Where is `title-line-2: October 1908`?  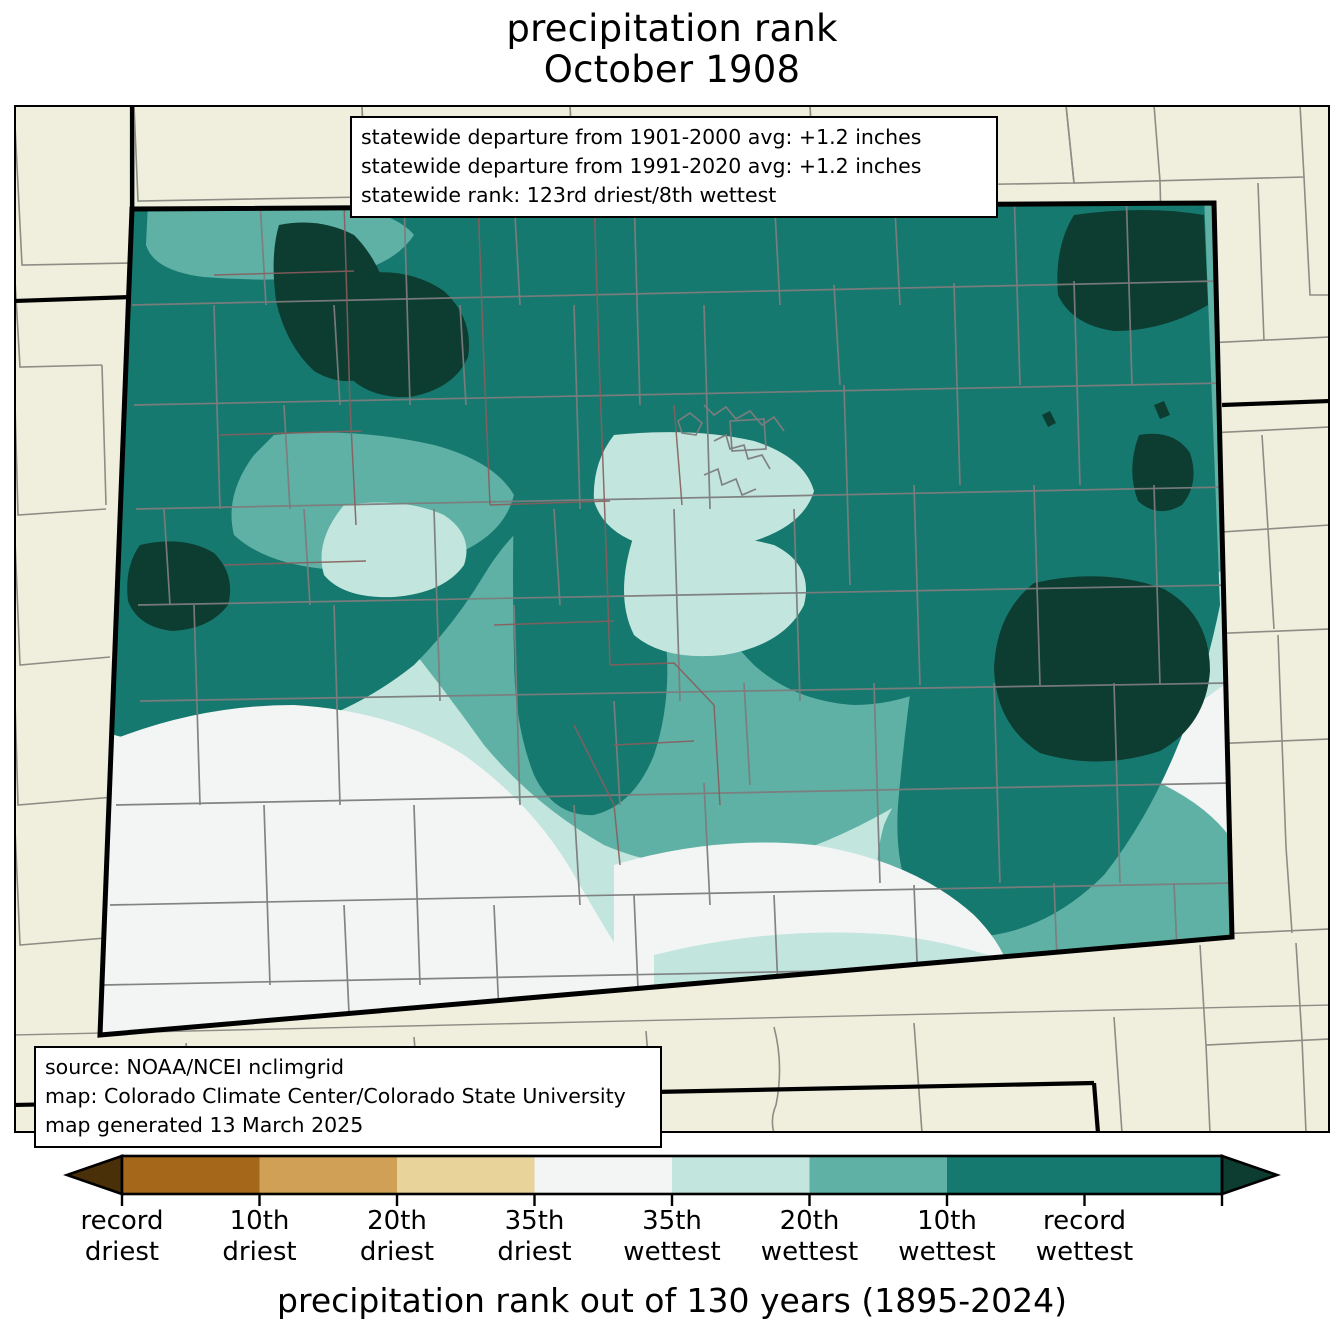
title-line-2: October 1908 is located at coordinates (672, 70).